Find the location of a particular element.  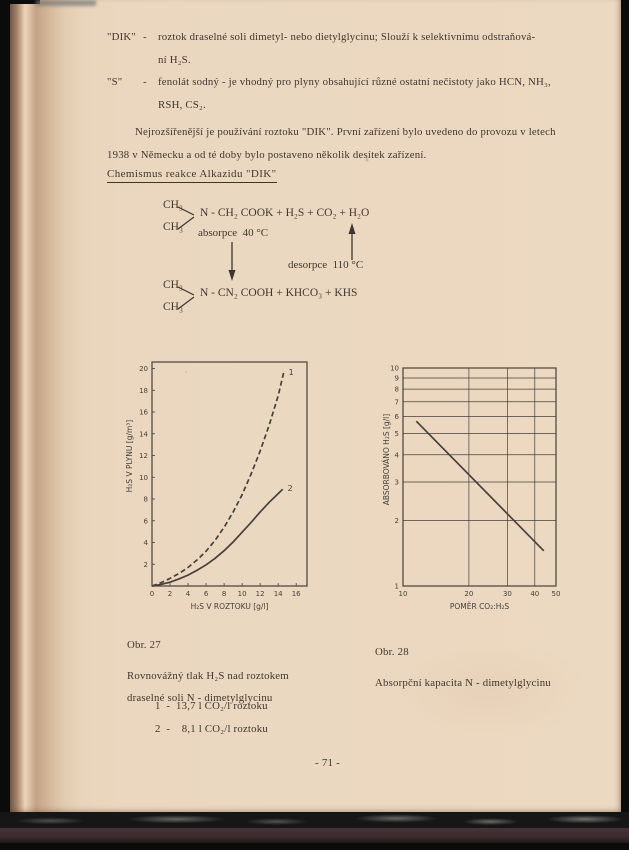

svg-text: ABSORBOVÁNO H₂S [g/l] is located at coordinates (386, 460).